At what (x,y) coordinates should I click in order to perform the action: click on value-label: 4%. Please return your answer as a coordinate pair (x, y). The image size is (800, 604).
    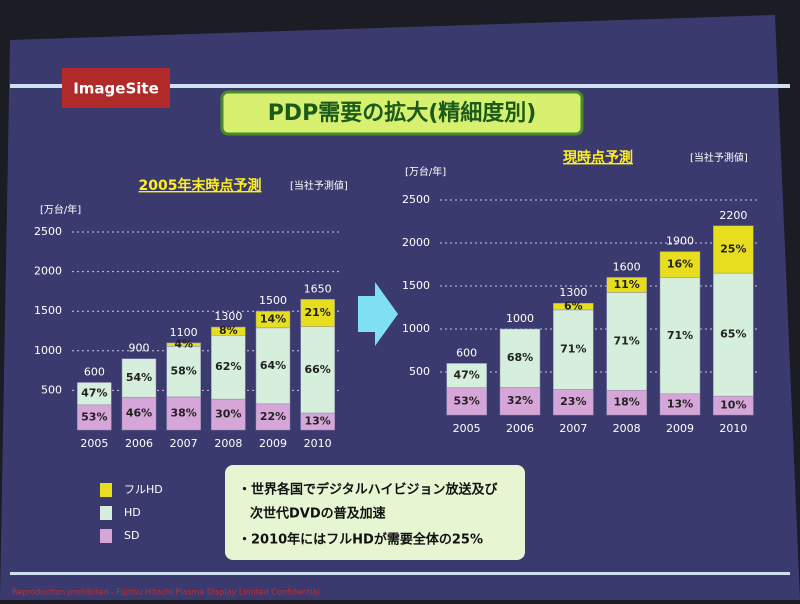
    Looking at the image, I should click on (183, 344).